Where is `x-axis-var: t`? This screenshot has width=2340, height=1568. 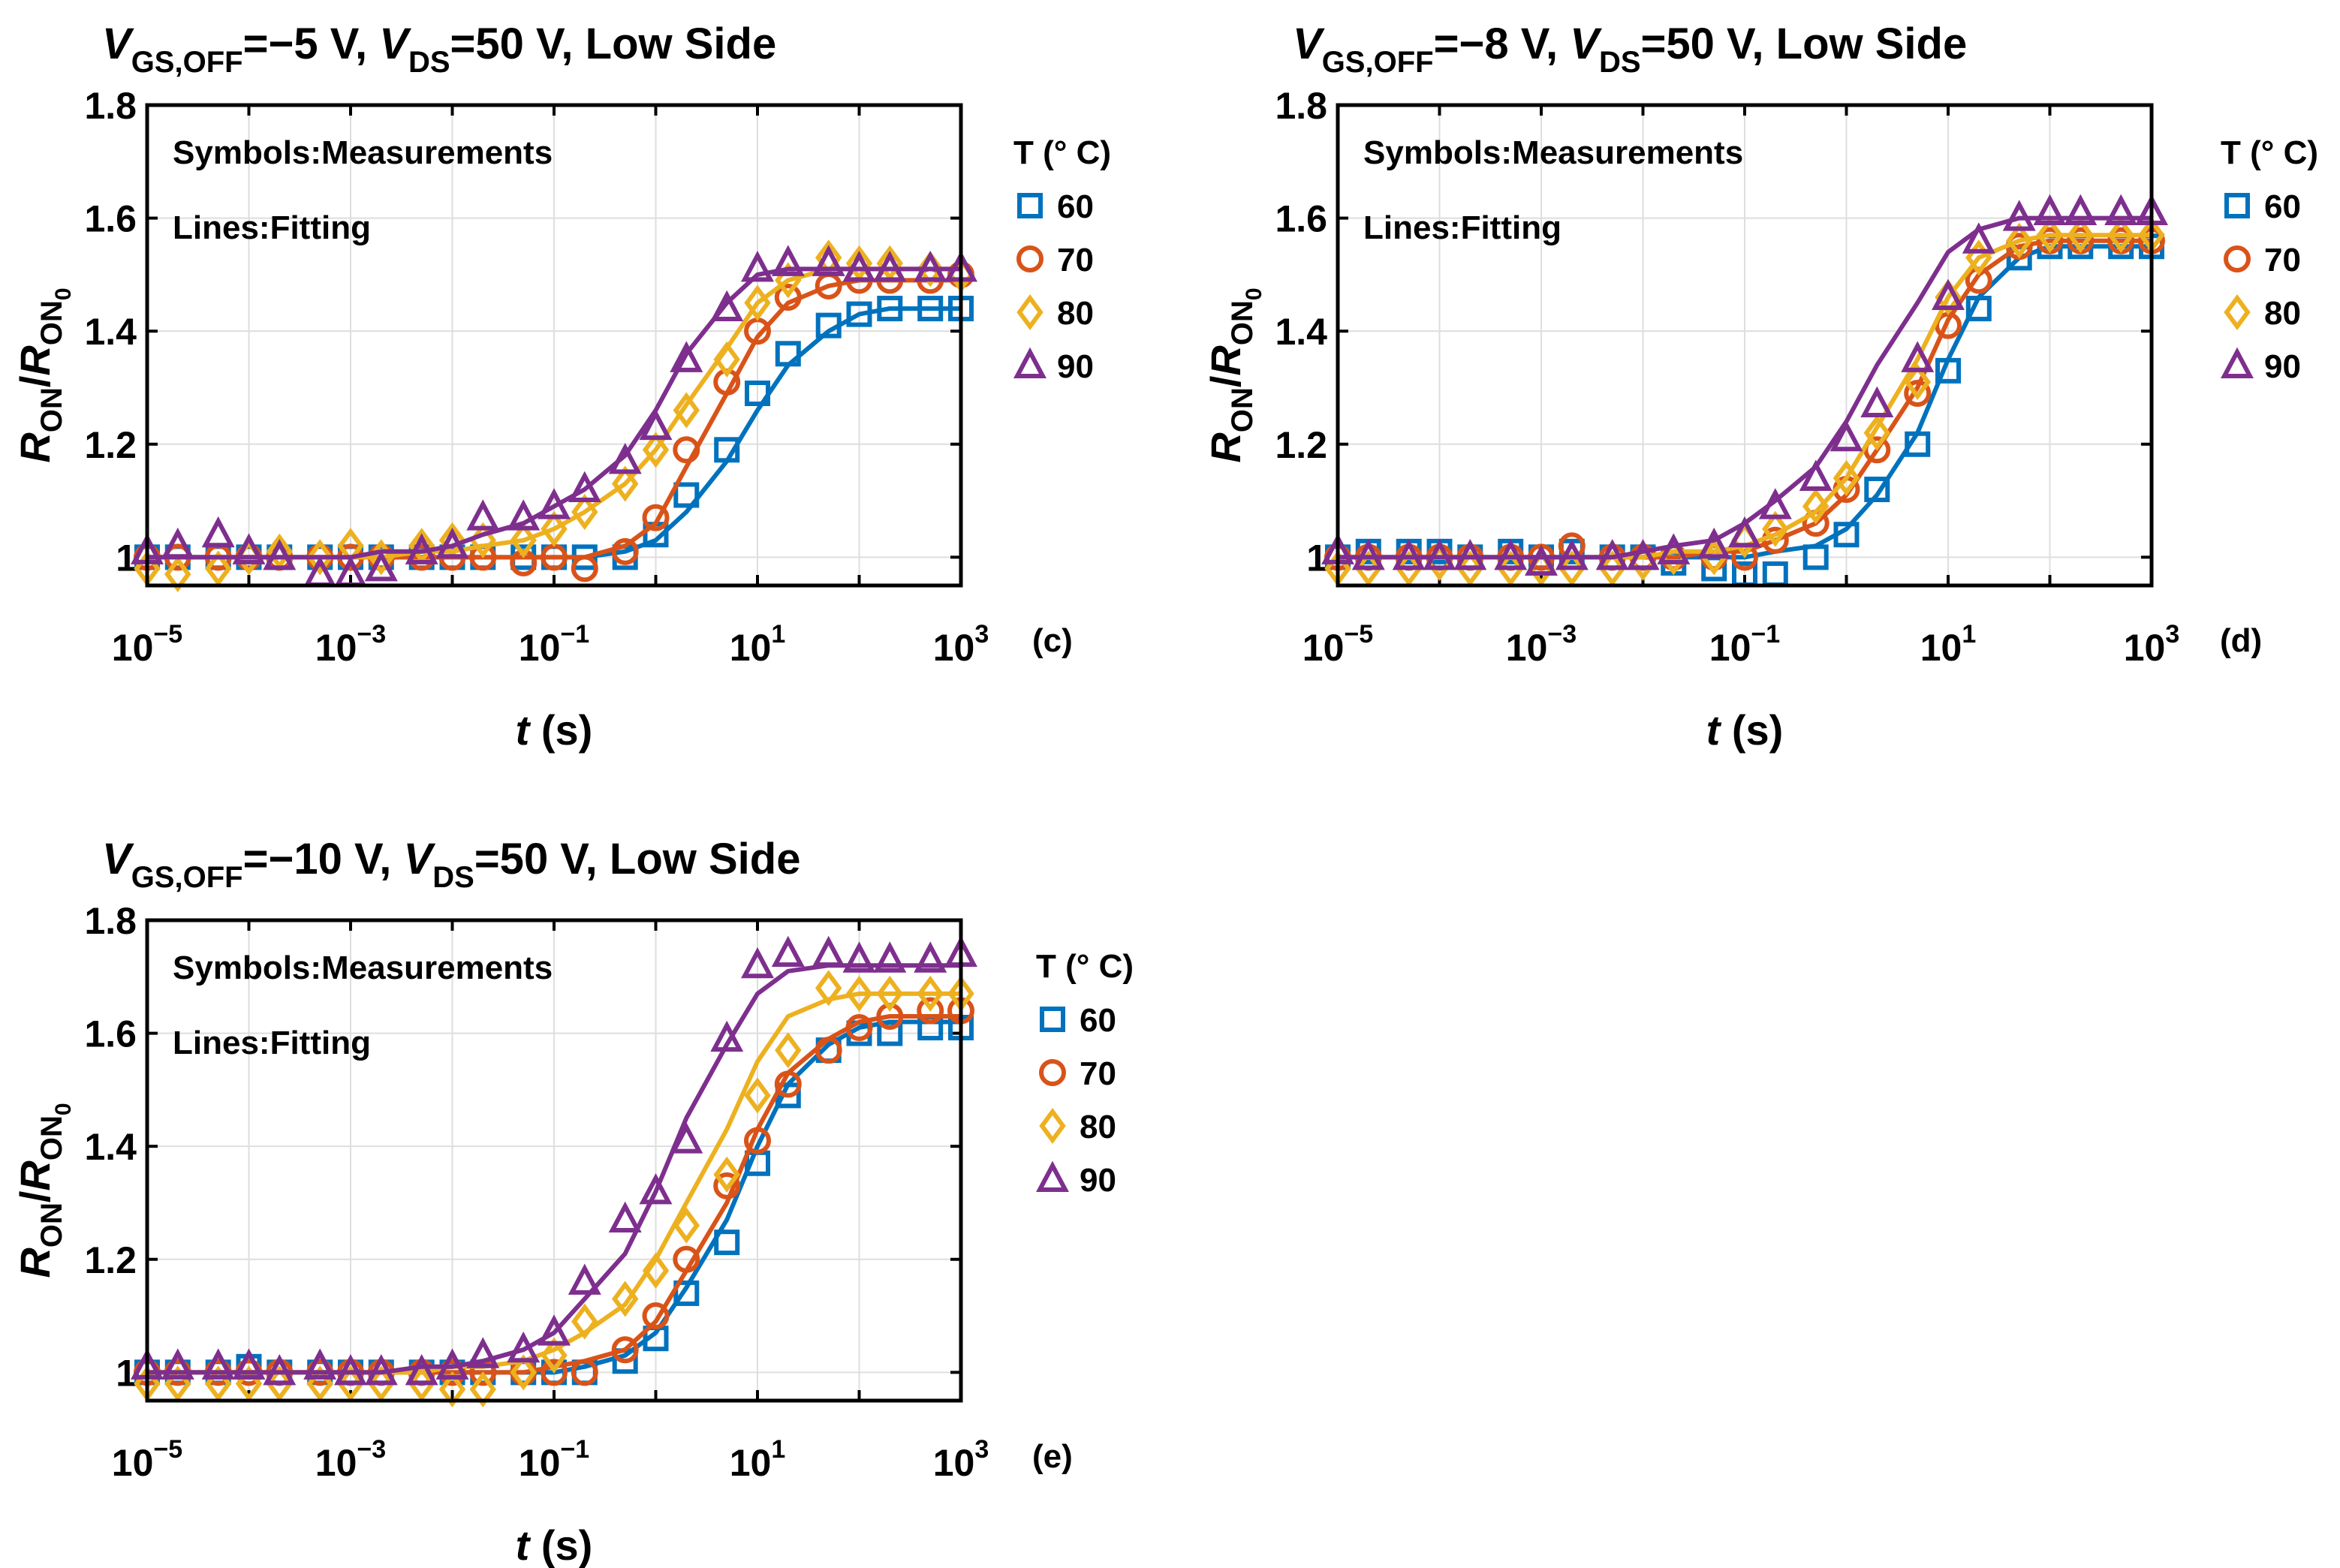 x-axis-var: t is located at coordinates (524, 730).